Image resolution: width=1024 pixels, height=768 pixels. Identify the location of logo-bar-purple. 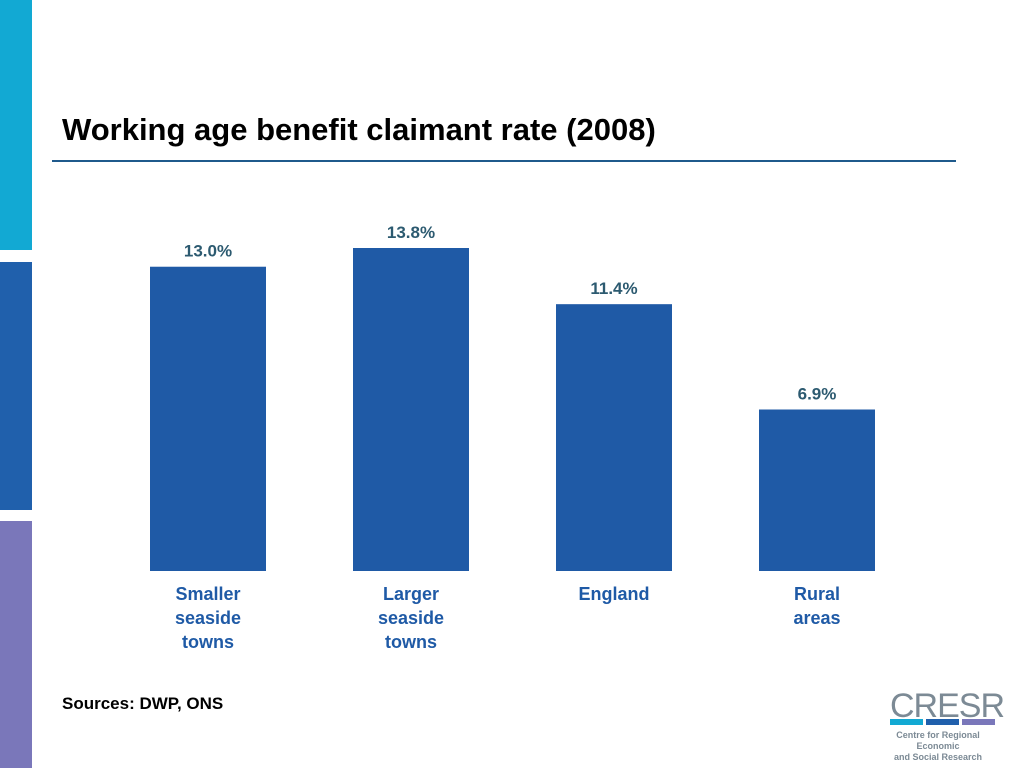
(978, 722).